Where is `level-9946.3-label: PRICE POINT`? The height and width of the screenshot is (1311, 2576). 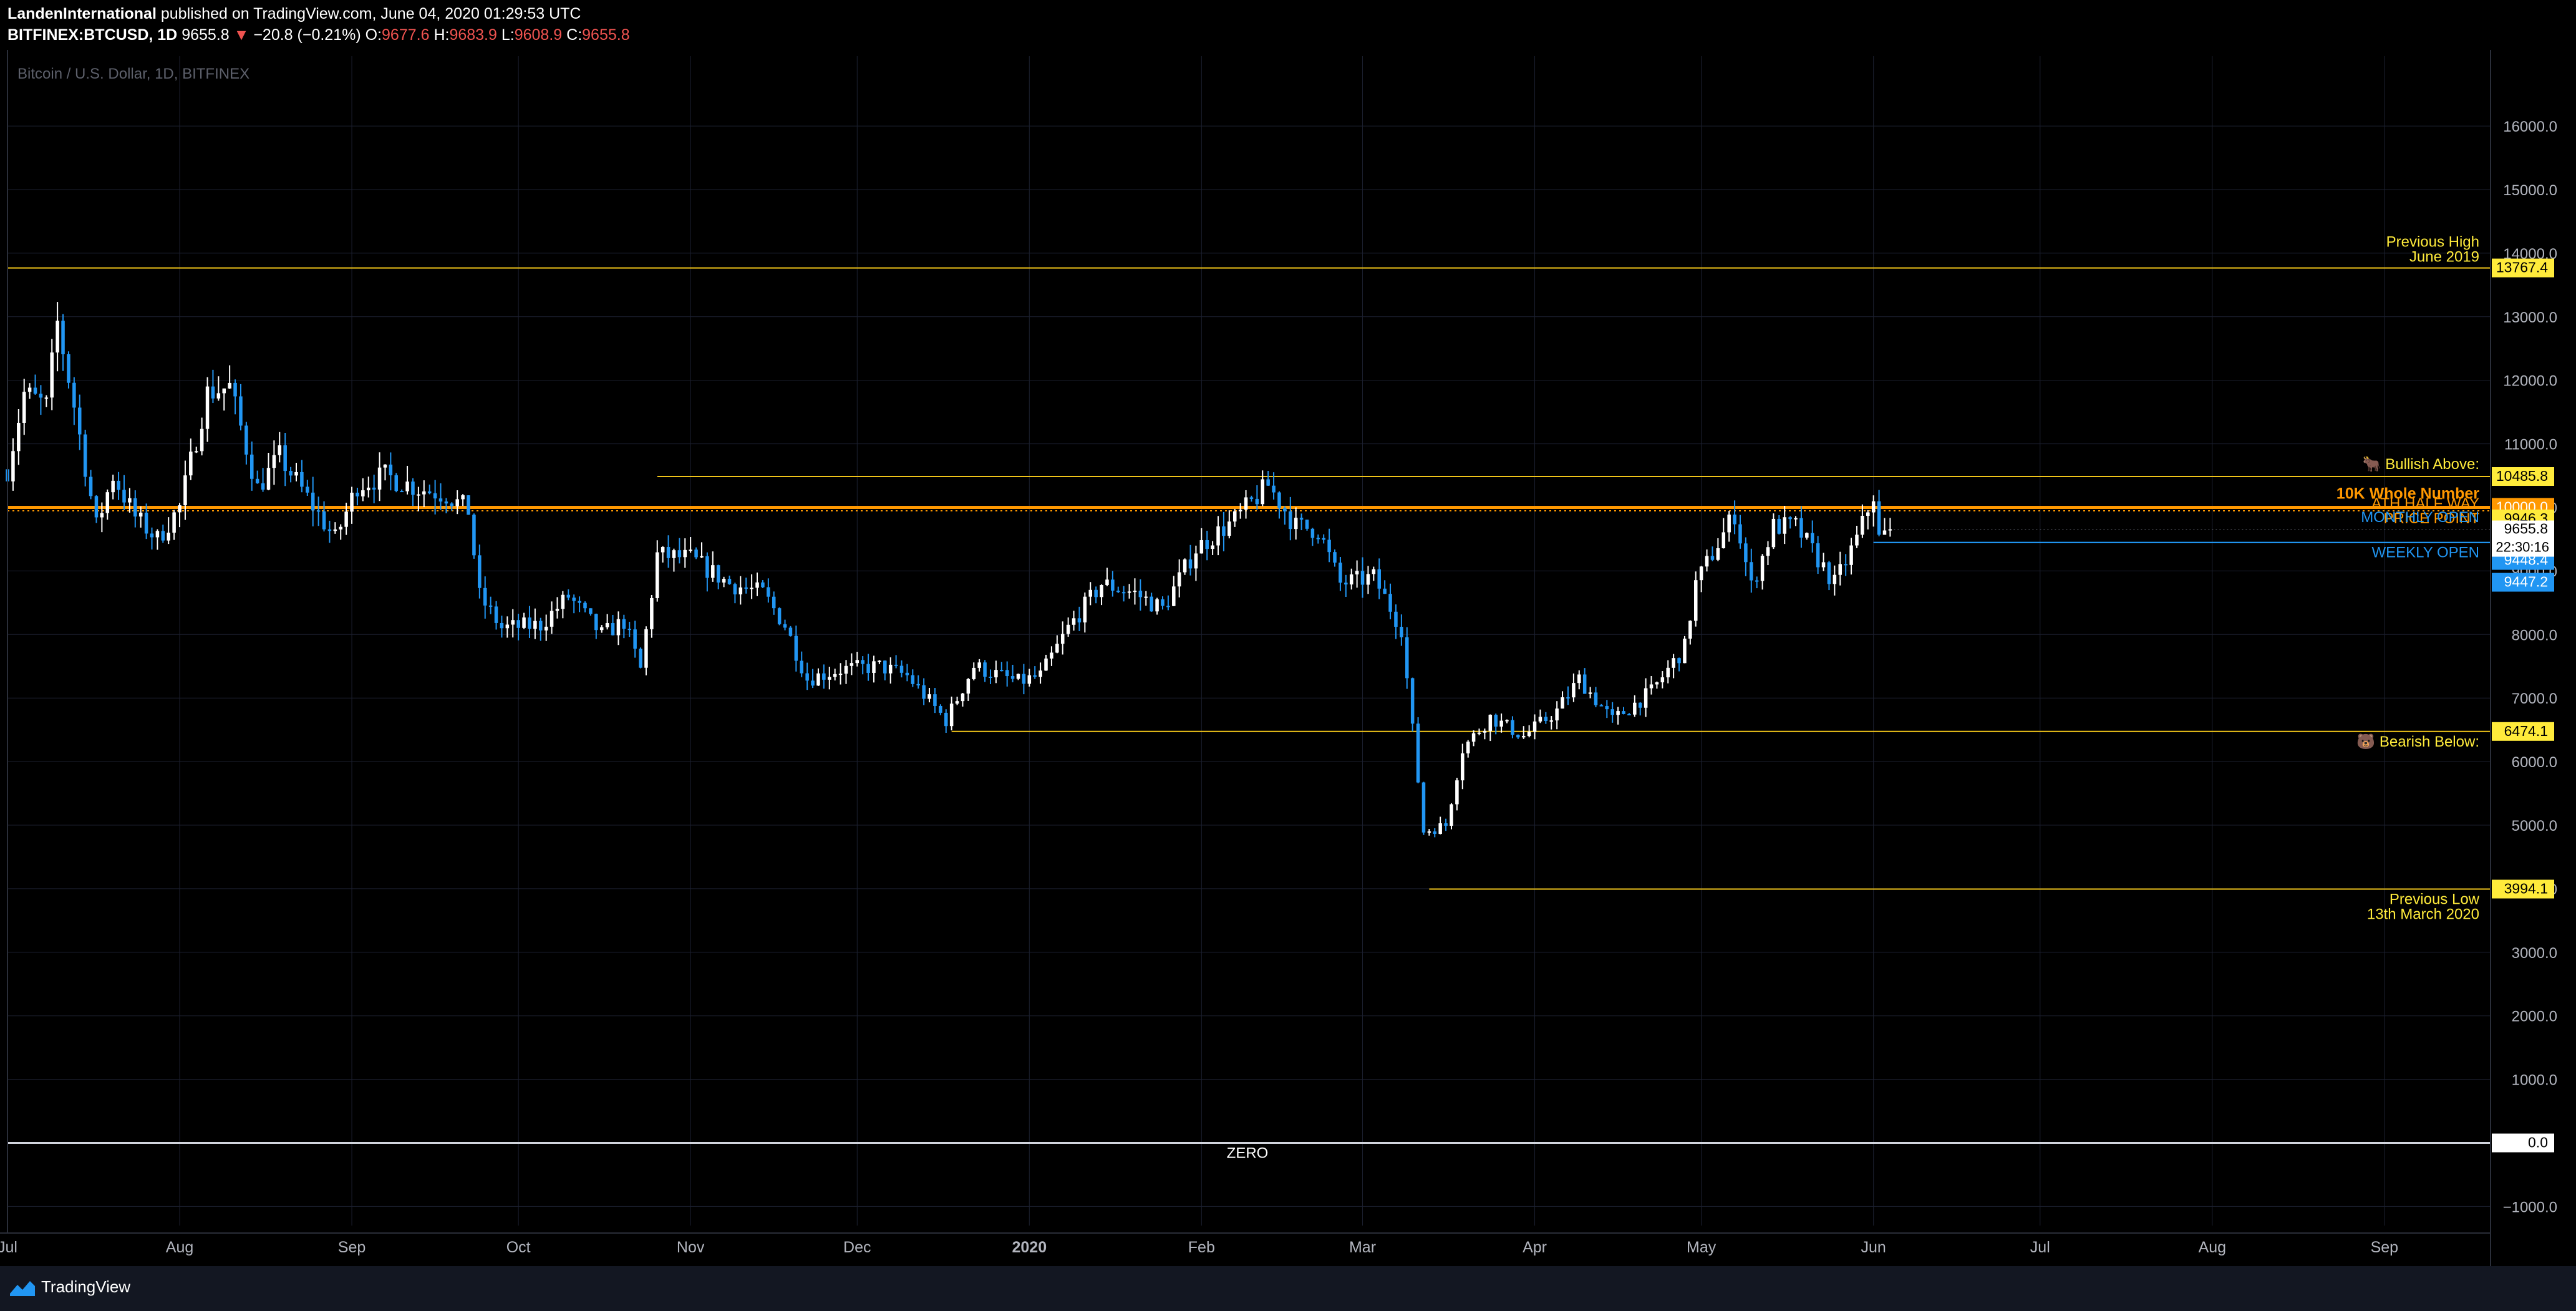 level-9946.3-label: PRICE POINT is located at coordinates (2432, 518).